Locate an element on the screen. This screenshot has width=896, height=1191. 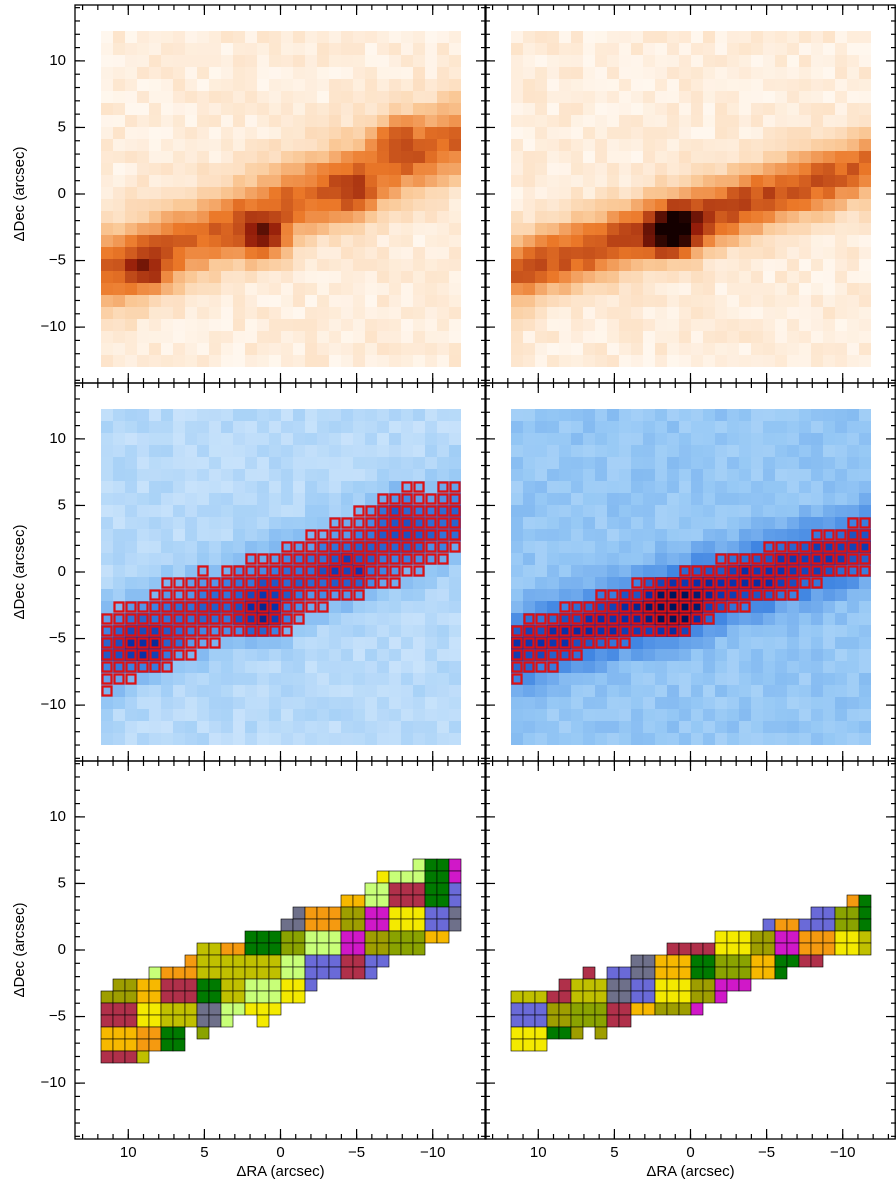
x-tick-label: 10 is located at coordinates (128, 1152).